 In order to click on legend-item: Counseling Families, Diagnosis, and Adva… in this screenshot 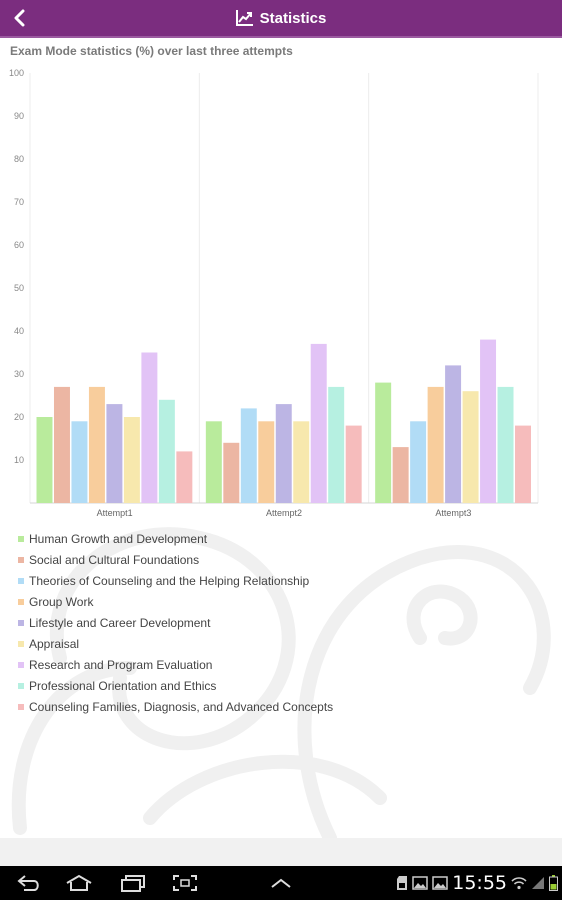, I will do `click(175, 706)`.